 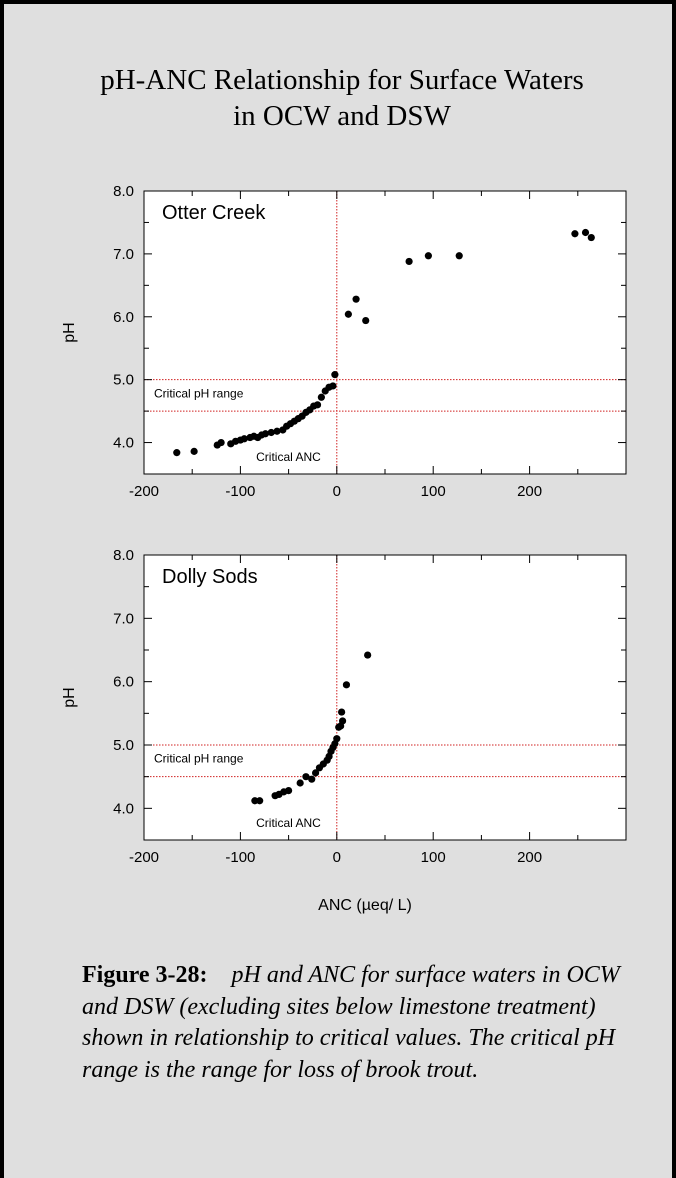 I want to click on x-axis-label: ANC (µeq/ L), so click(x=365, y=905).